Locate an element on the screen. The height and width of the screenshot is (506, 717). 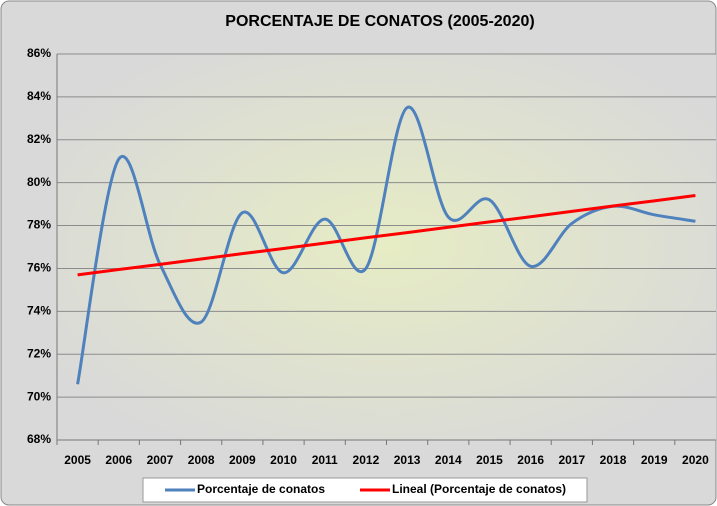
x-tick-label: 2019 is located at coordinates (654, 460).